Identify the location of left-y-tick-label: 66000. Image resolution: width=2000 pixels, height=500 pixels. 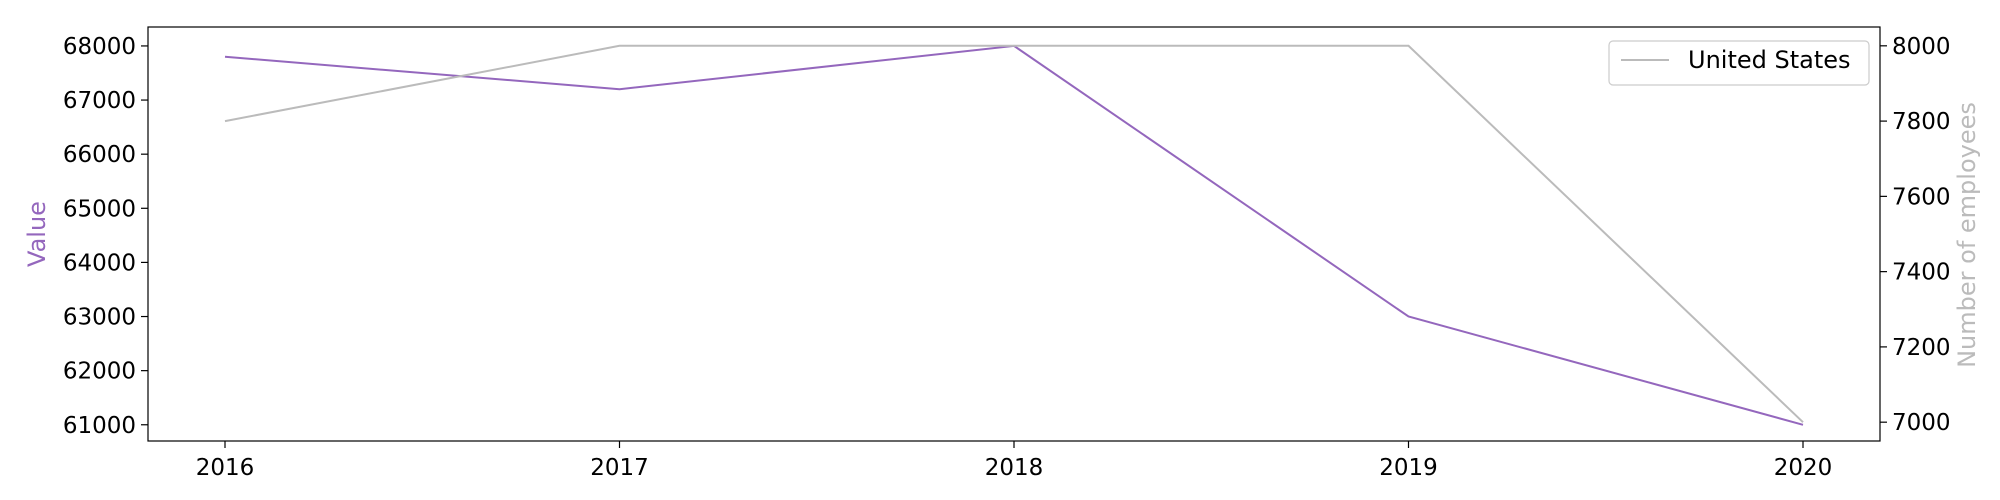
(99, 155).